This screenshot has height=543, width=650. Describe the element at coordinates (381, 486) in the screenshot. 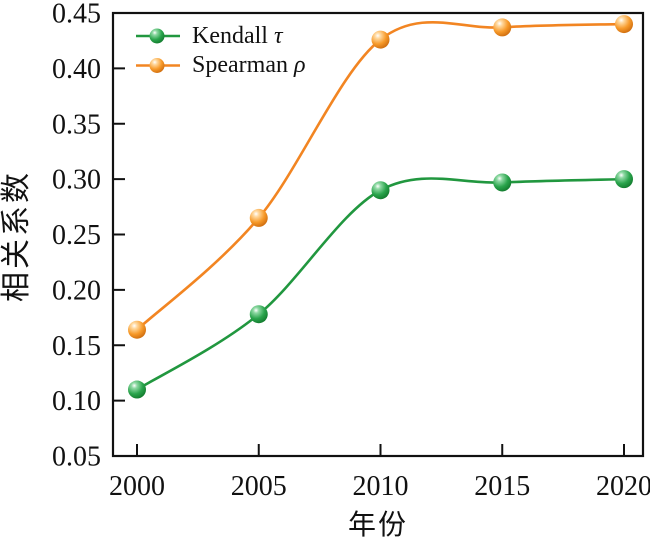

I see `x-tick-label: 2010` at that location.